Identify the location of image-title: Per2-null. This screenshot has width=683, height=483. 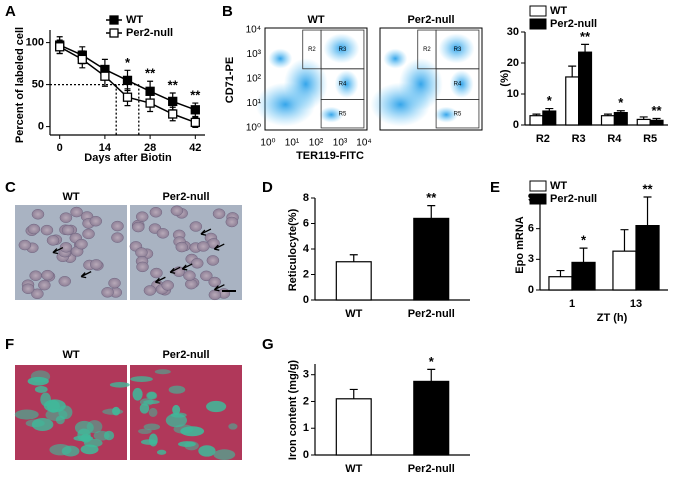
(185, 197).